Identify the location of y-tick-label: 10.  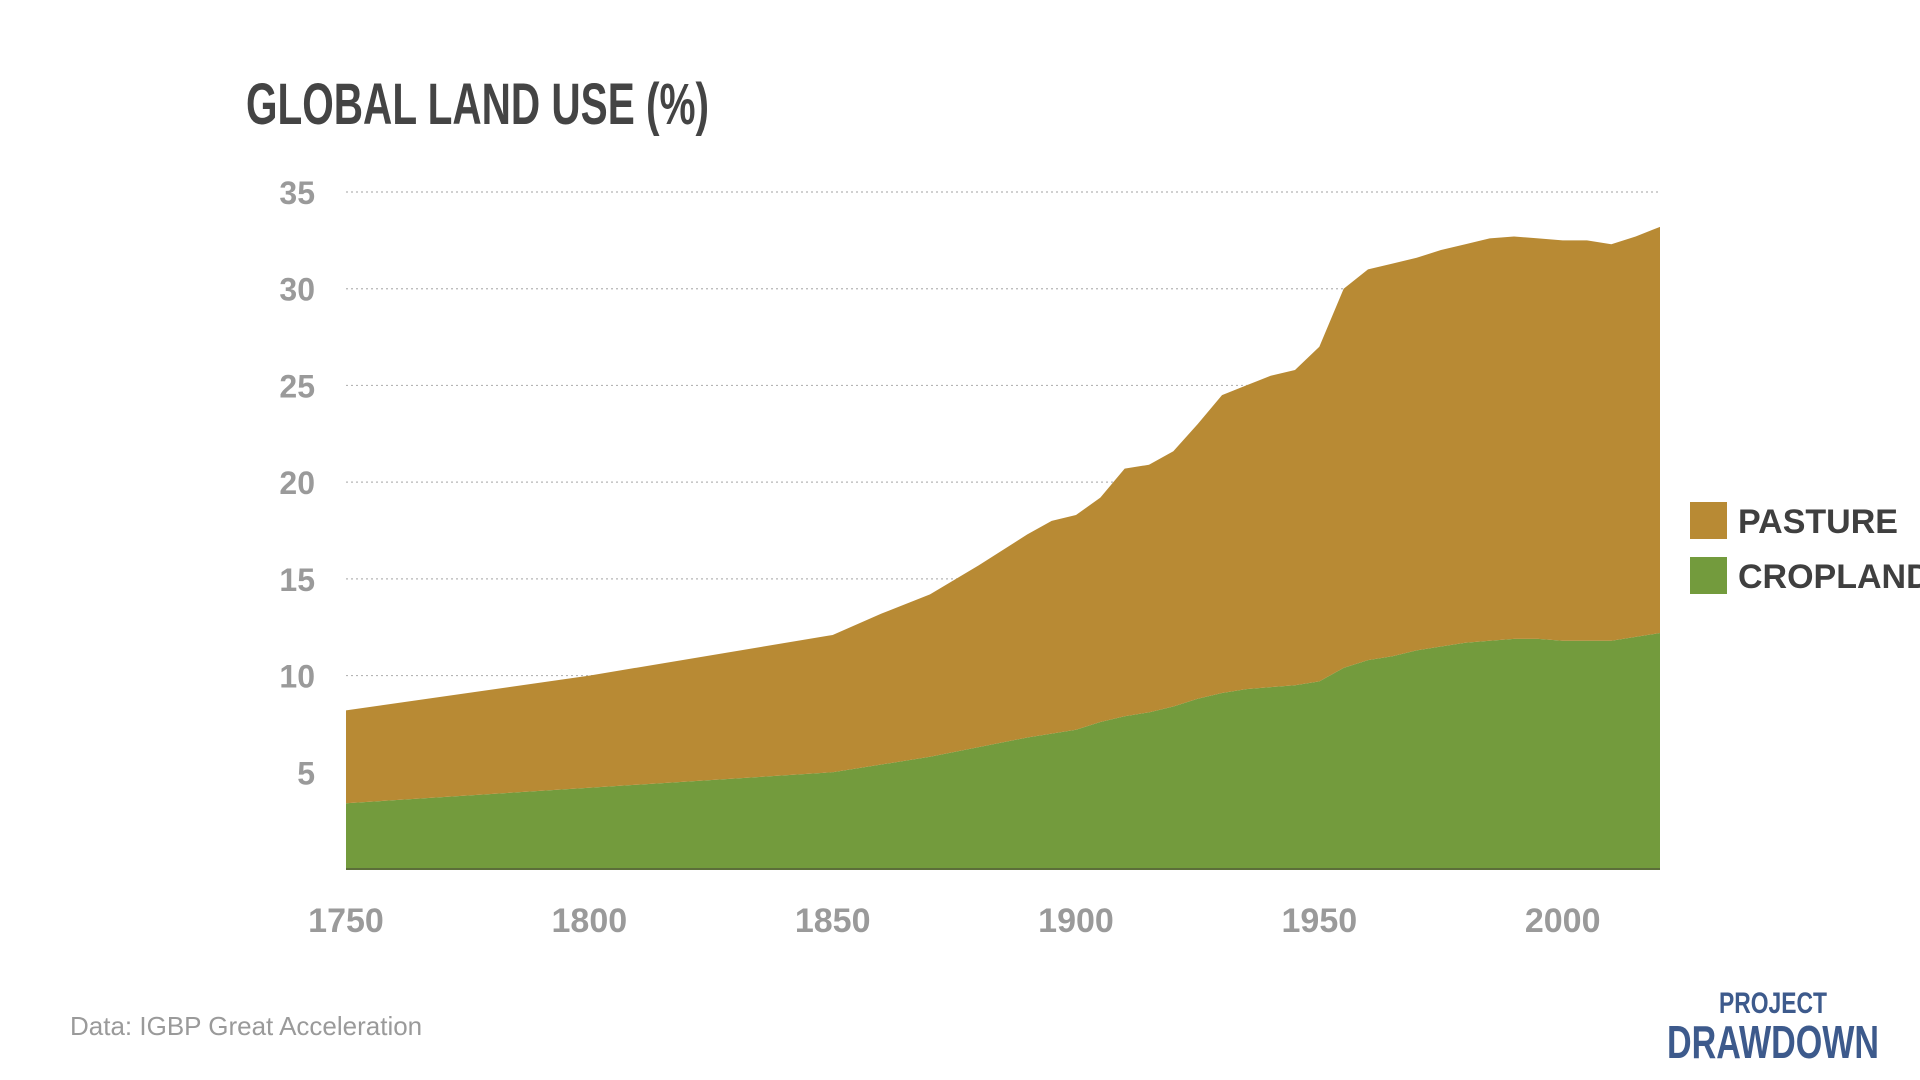
(297, 677).